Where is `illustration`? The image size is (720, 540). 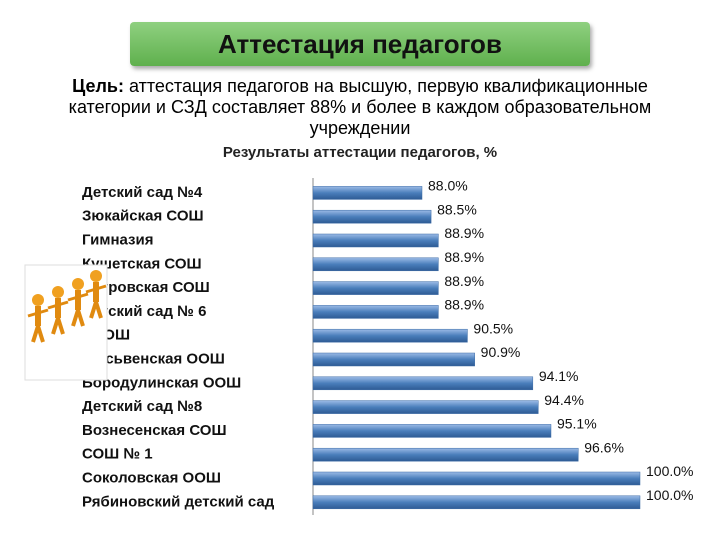
illustration is located at coordinates (66, 322).